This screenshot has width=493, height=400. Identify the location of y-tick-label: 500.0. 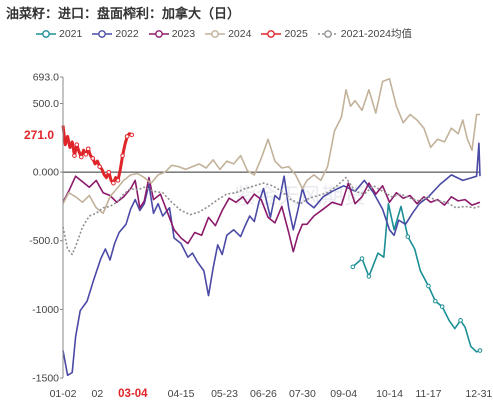
(46, 104).